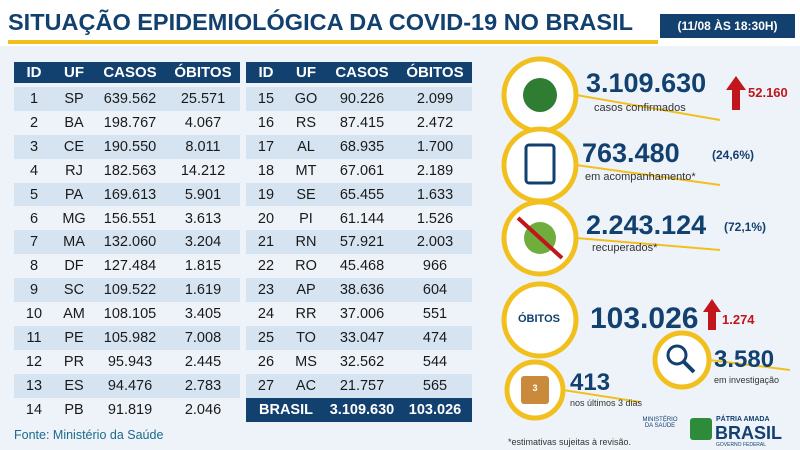 Image resolution: width=800 pixels, height=450 pixels. Describe the element at coordinates (306, 218) in the screenshot. I see `table-cell: PI` at that location.